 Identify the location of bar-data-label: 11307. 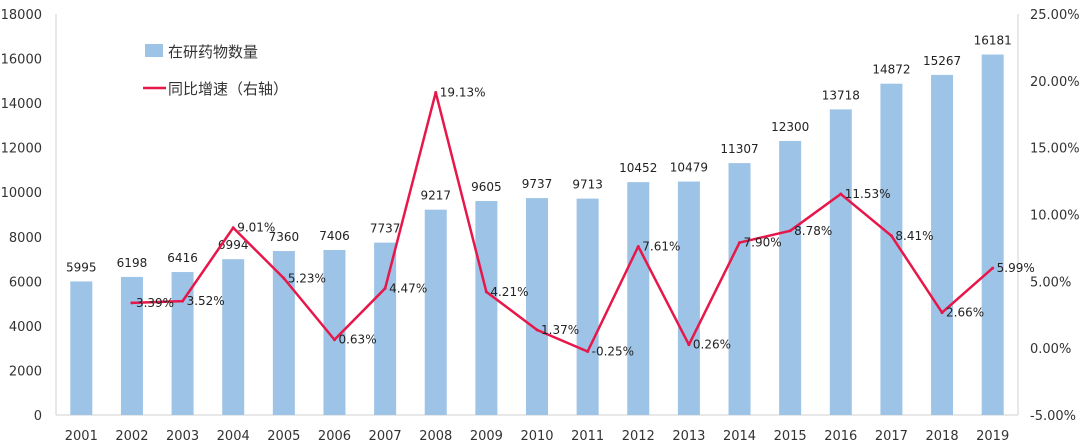
(739, 149).